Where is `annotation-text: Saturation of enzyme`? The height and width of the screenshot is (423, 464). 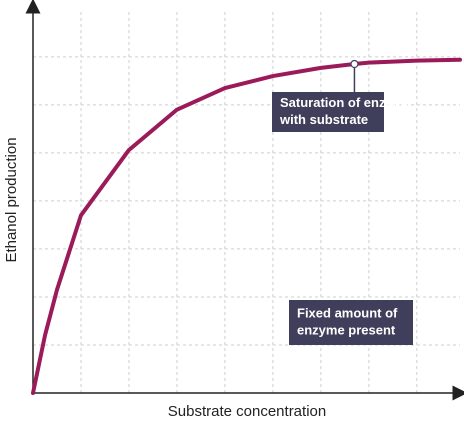
annotation-text: Saturation of enzyme is located at coordinates (345, 102).